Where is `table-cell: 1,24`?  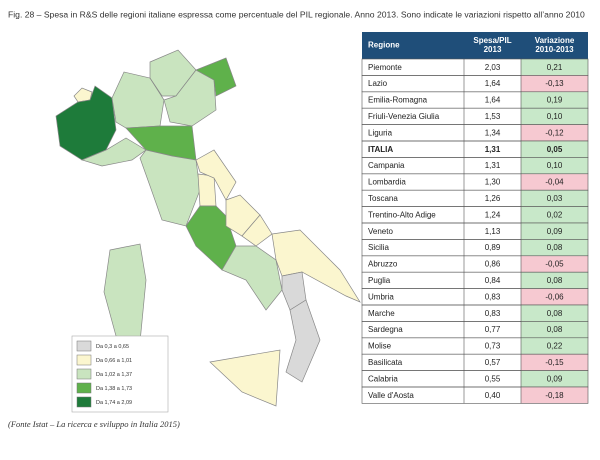
table-cell: 1,24 is located at coordinates (493, 214).